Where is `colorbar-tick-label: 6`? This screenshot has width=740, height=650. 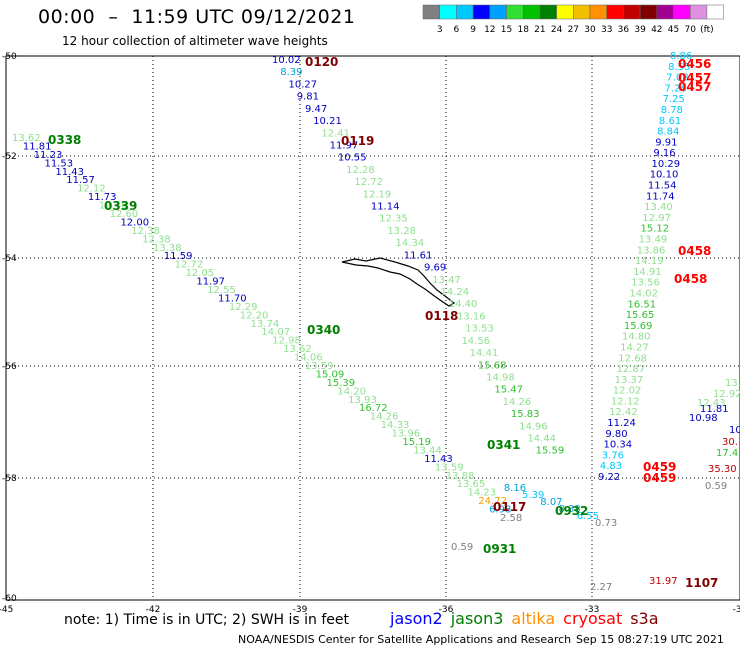
colorbar-tick-label: 6 is located at coordinates (457, 30).